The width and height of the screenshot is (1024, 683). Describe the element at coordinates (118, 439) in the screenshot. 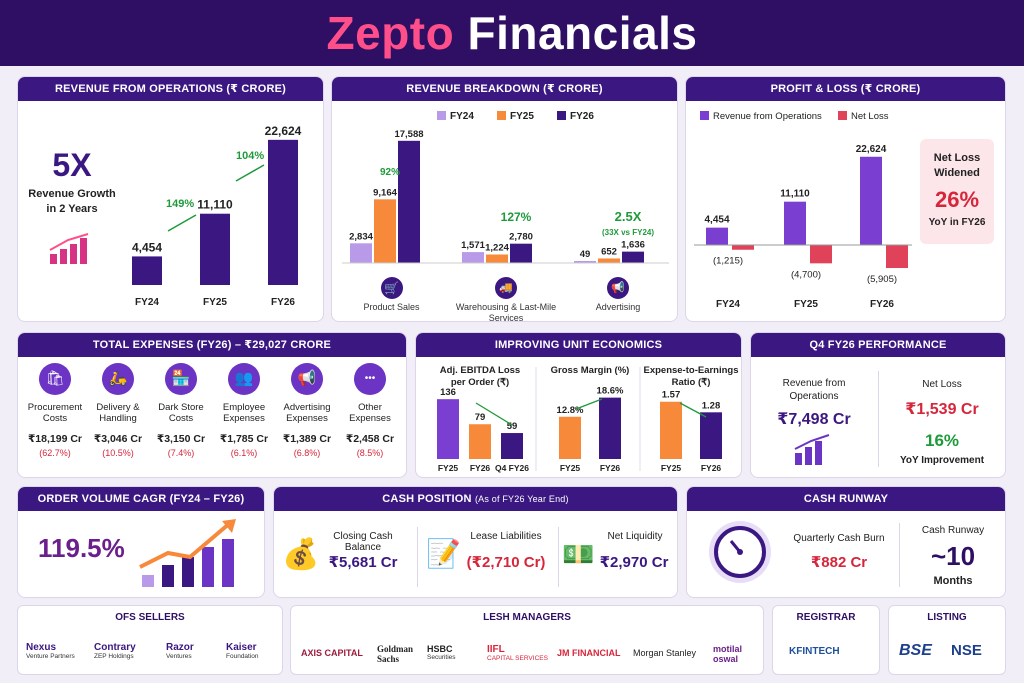

I see `expense-value: ₹3,046 Cr` at that location.